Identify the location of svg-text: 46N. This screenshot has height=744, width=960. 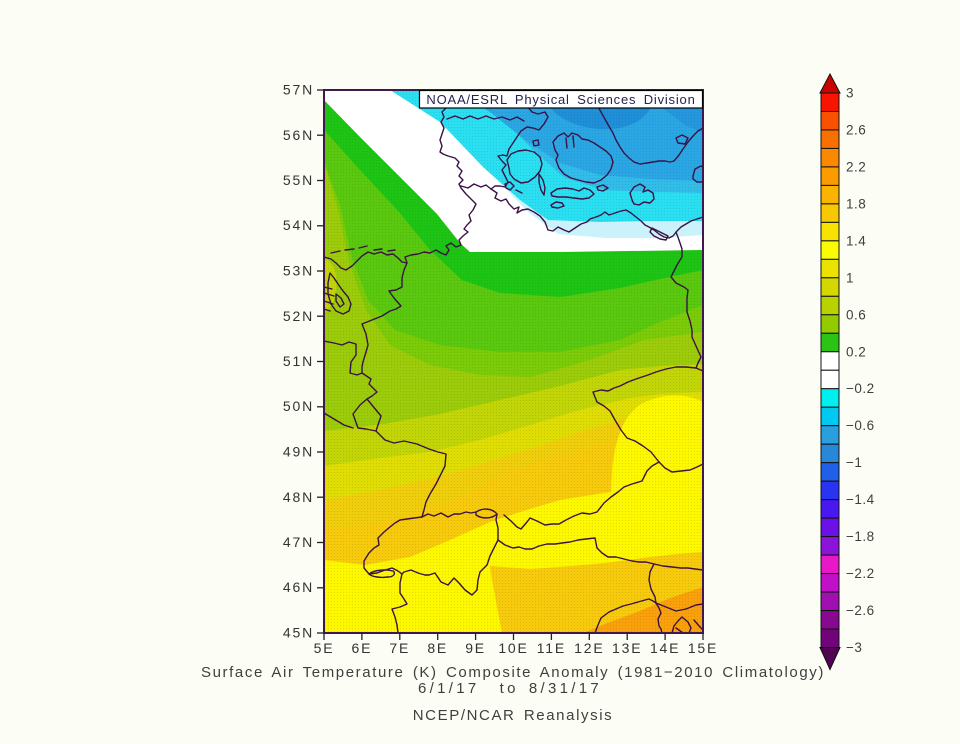
(298, 587).